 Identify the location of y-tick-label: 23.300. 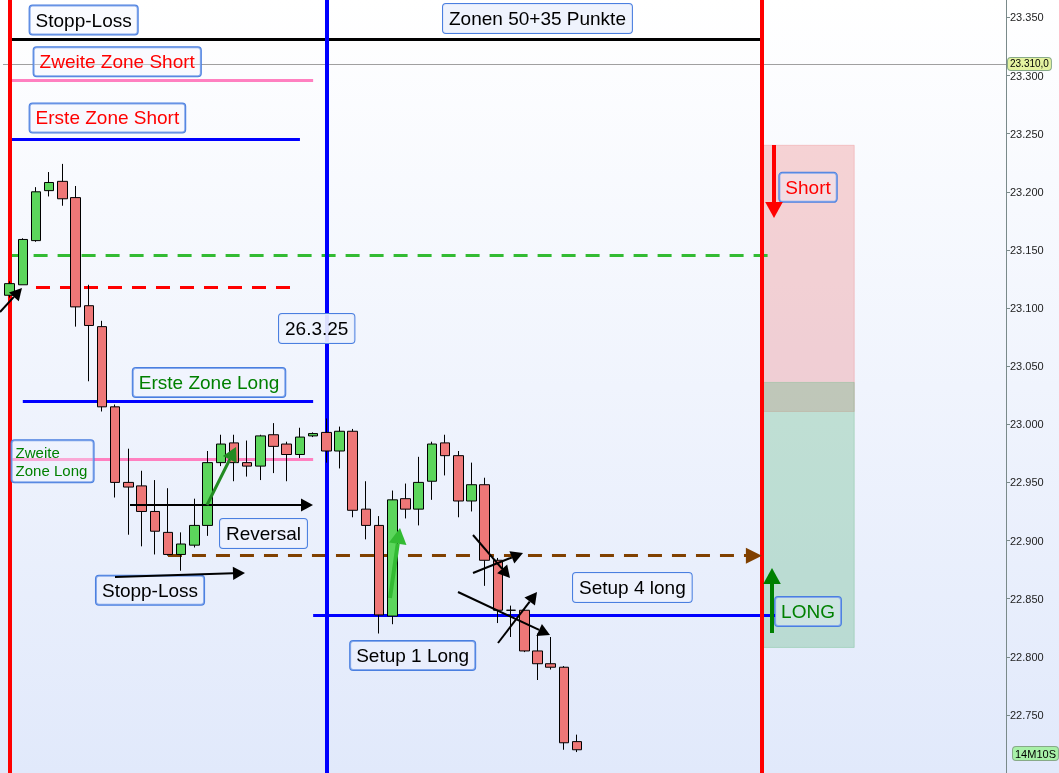
(1027, 75).